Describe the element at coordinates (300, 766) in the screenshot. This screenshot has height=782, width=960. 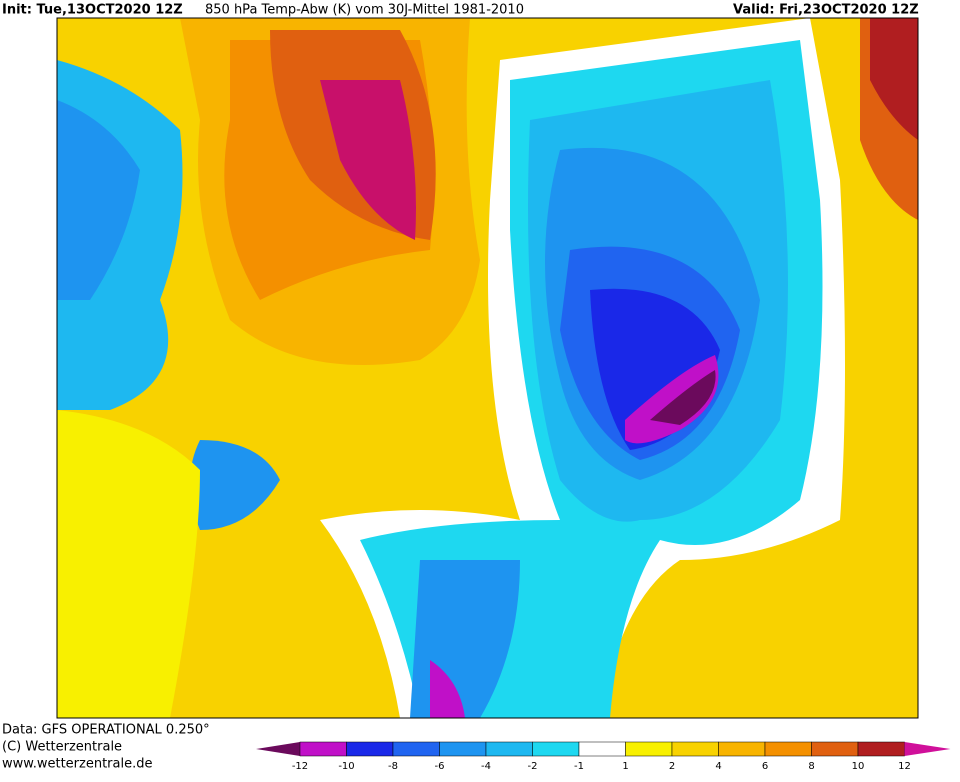
I see `colorbar-label: -12` at that location.